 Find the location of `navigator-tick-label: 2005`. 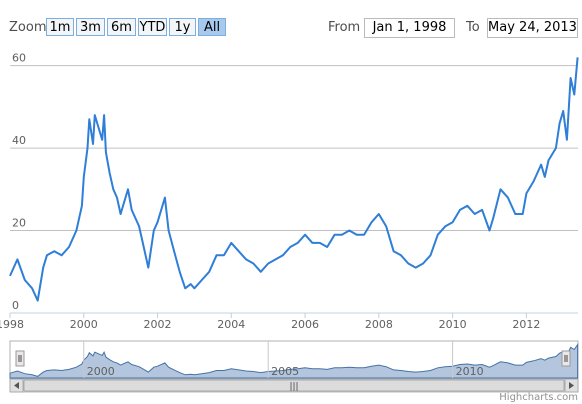

navigator-tick-label: 2005 is located at coordinates (285, 371).